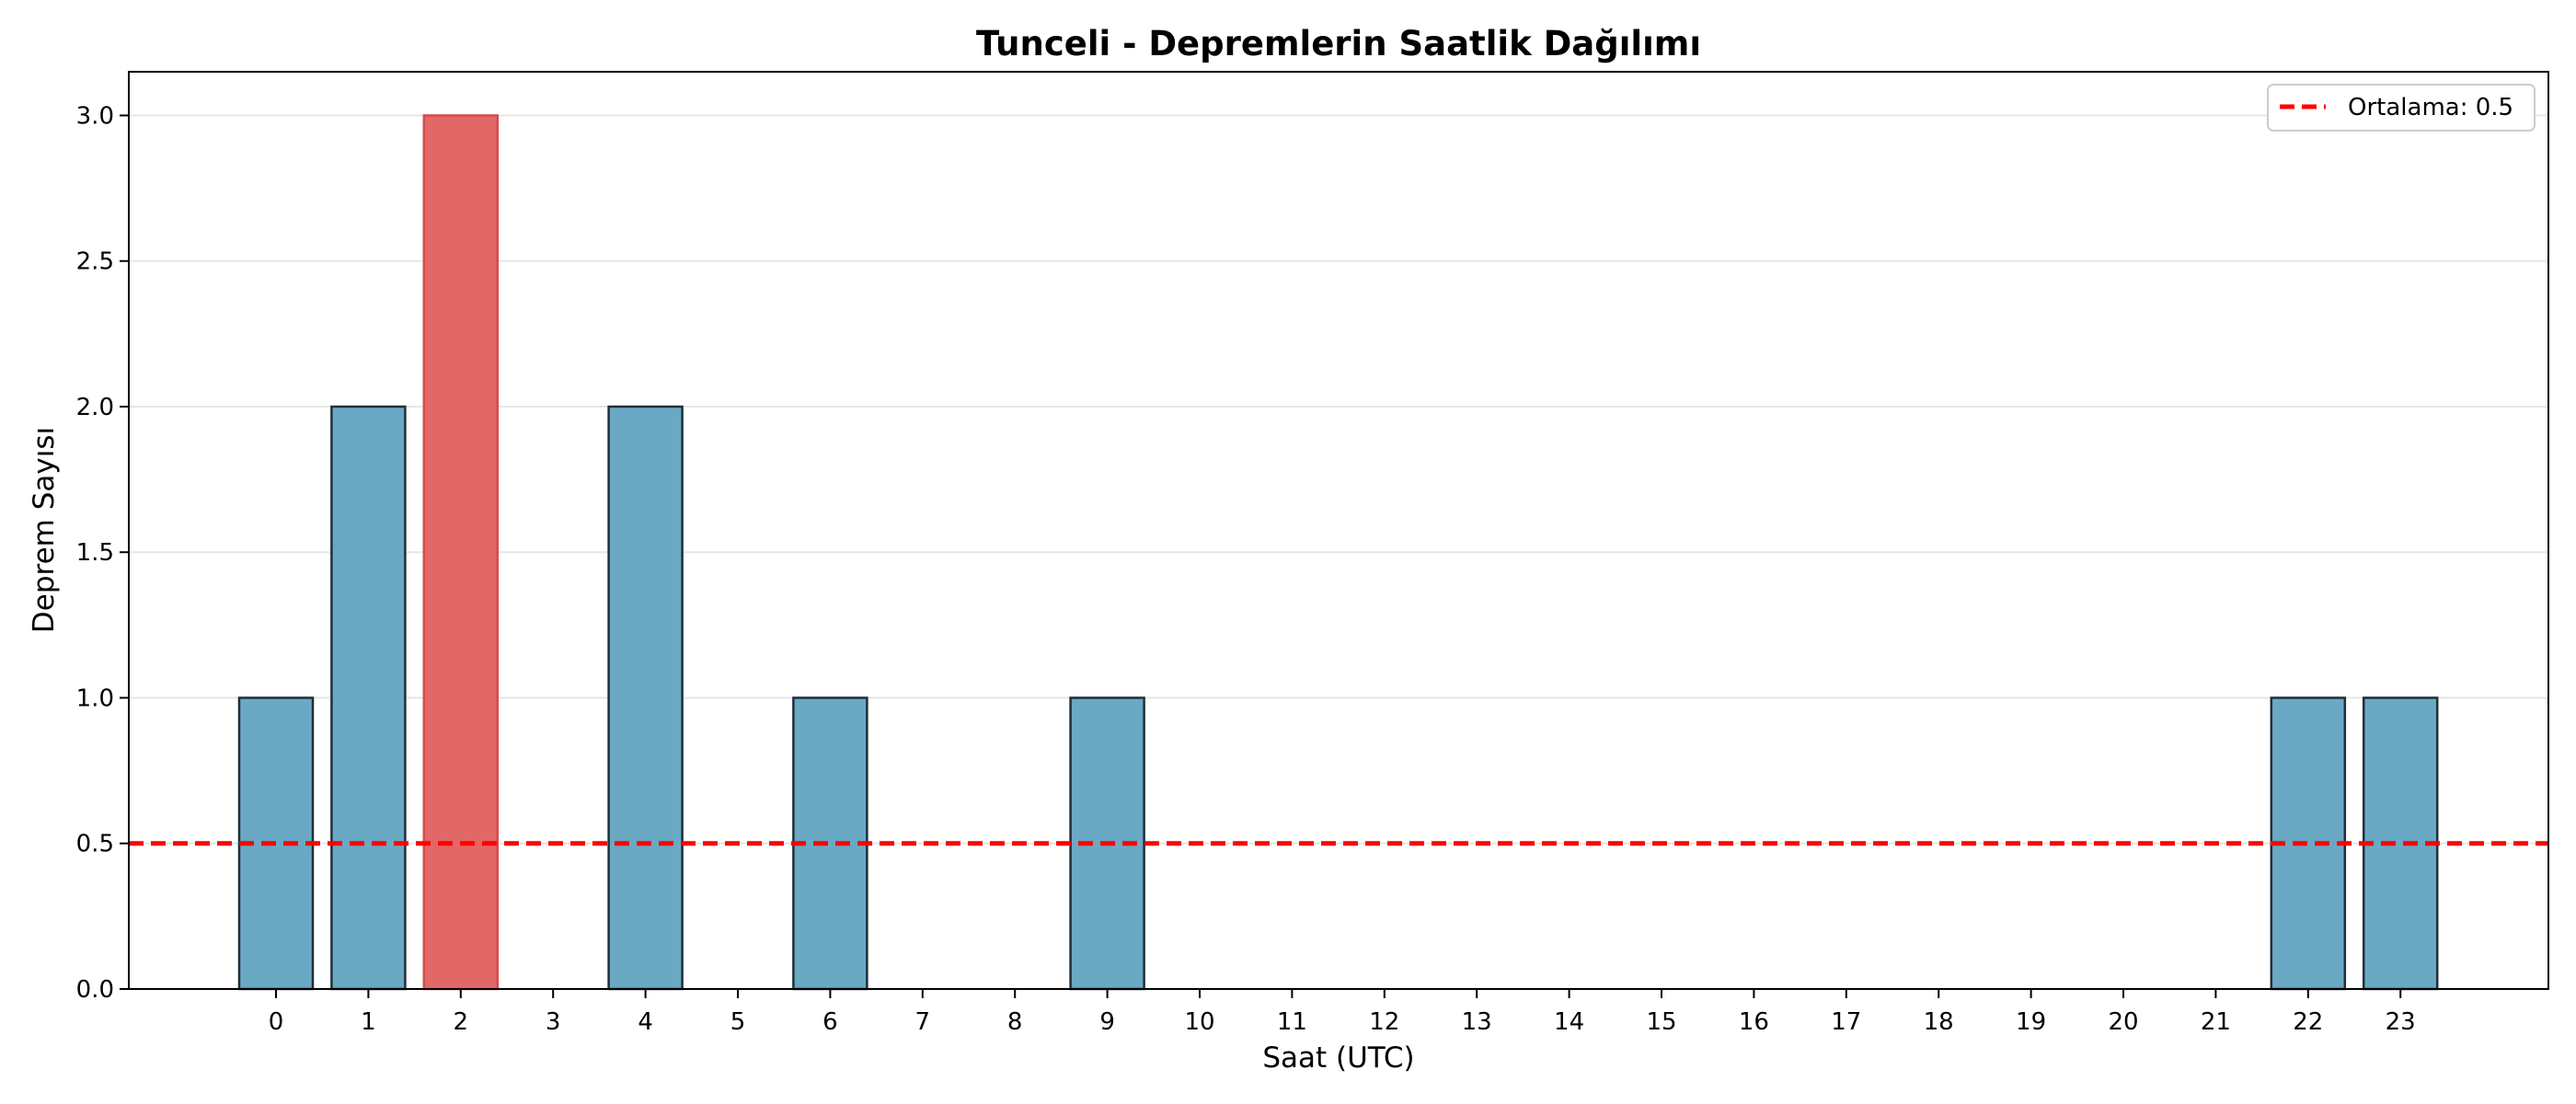 This screenshot has height=1104, width=2576. What do you see at coordinates (1569, 1022) in the screenshot?
I see `x-tick-label: 14` at bounding box center [1569, 1022].